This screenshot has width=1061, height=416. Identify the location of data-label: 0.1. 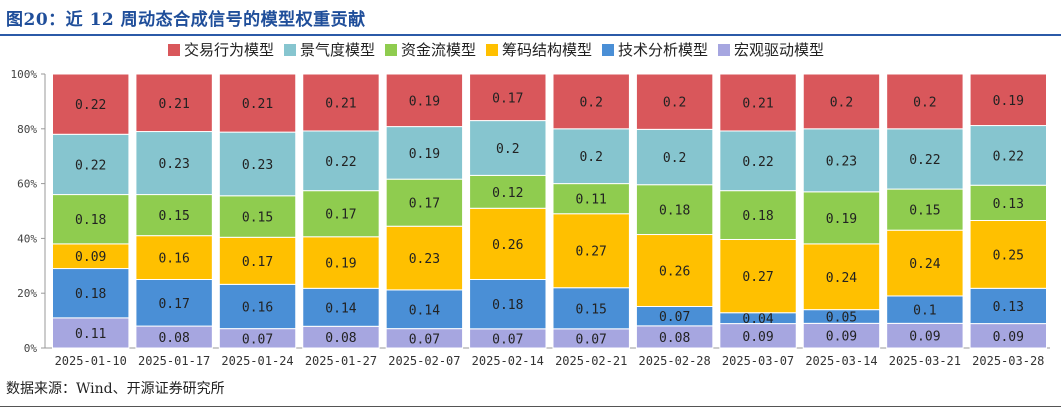
(924, 311).